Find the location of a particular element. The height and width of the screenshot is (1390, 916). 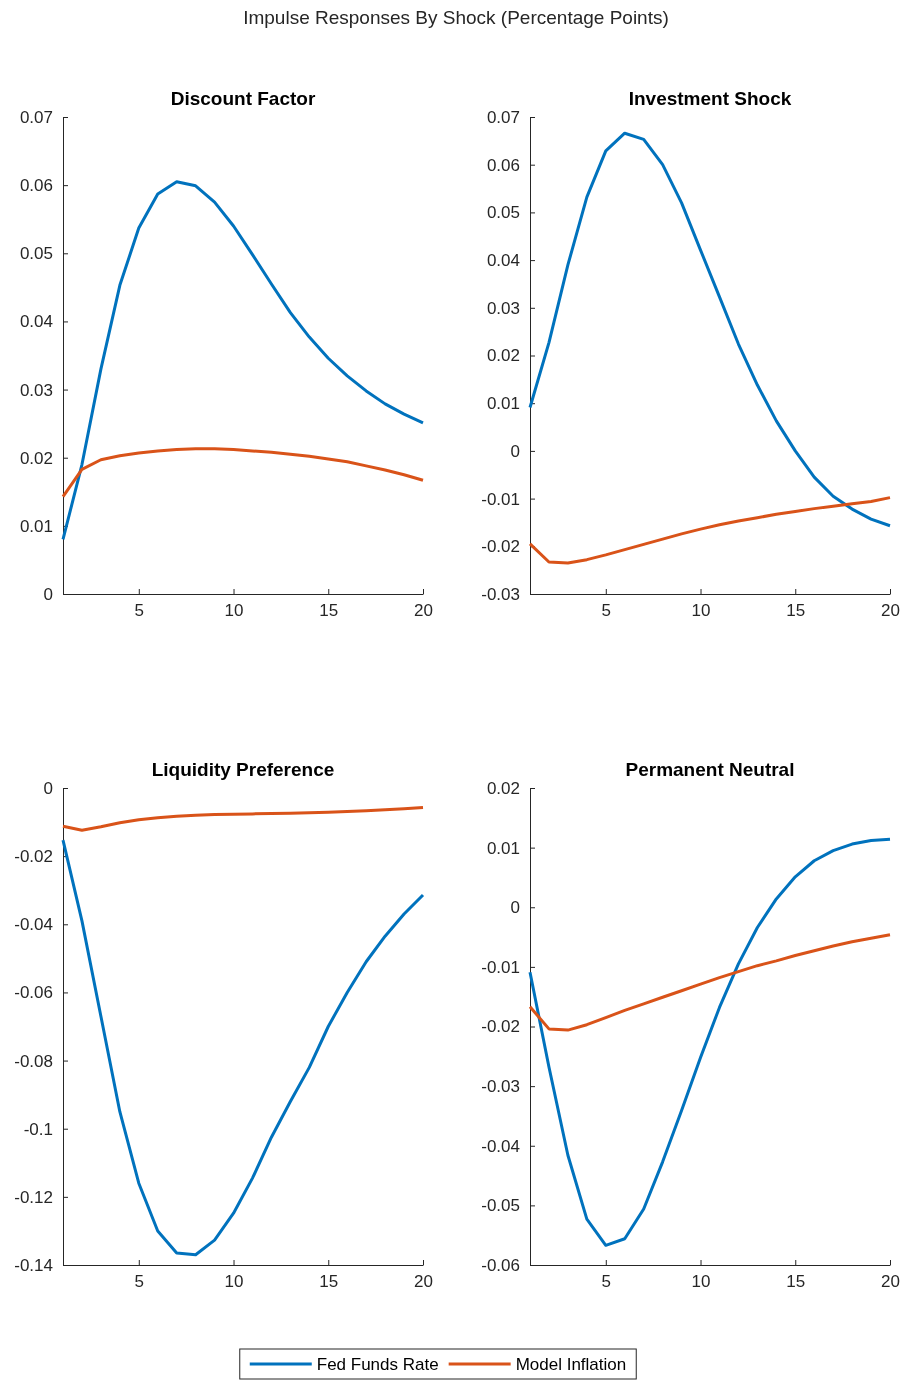

chart-title: Investment Shock is located at coordinates (710, 98).